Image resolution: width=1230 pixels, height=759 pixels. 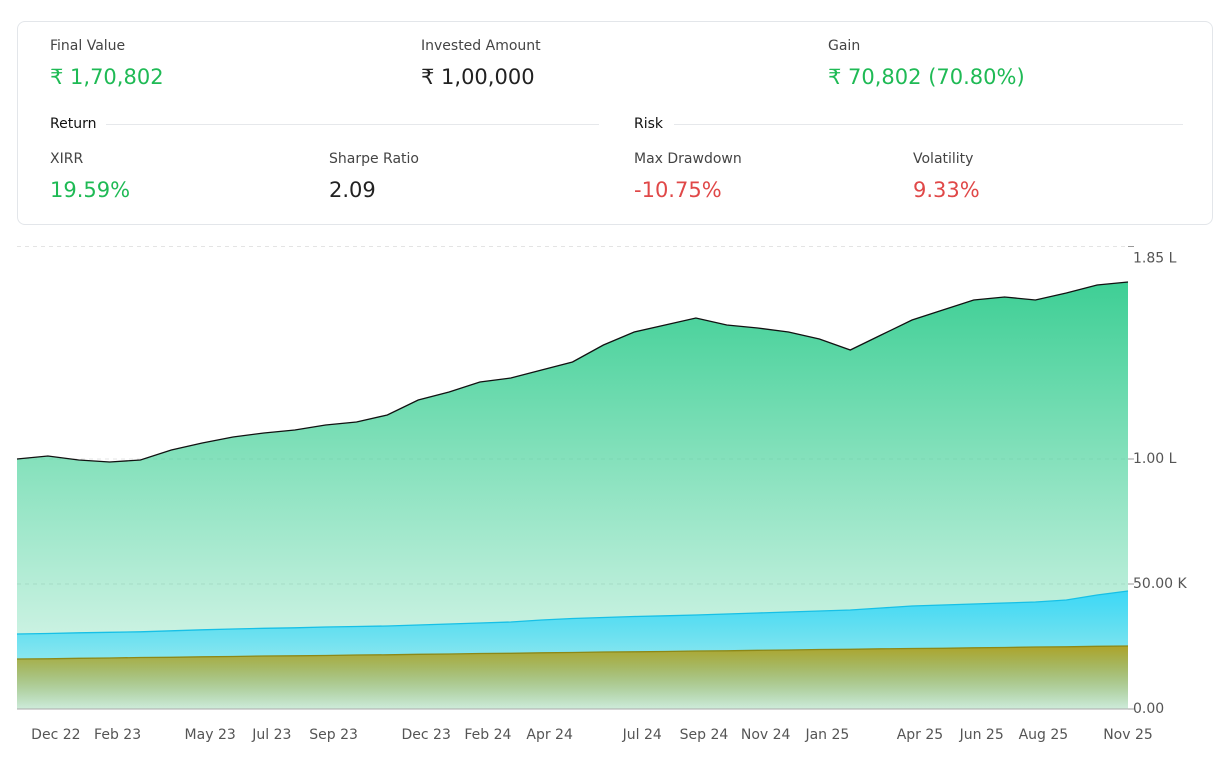 What do you see at coordinates (271, 735) in the screenshot?
I see `x-tick-label: Jul 23` at bounding box center [271, 735].